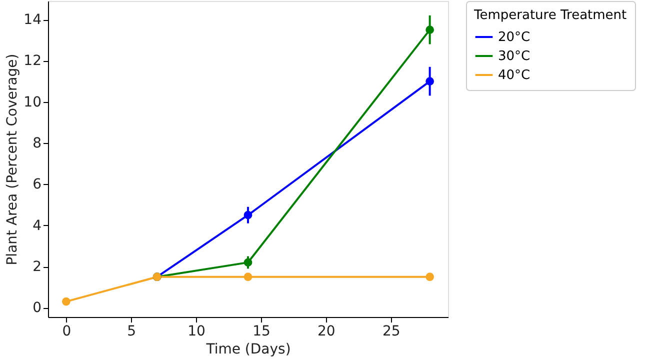 This screenshot has height=359, width=649. Describe the element at coordinates (37, 308) in the screenshot. I see `y-tick-label: 0` at that location.